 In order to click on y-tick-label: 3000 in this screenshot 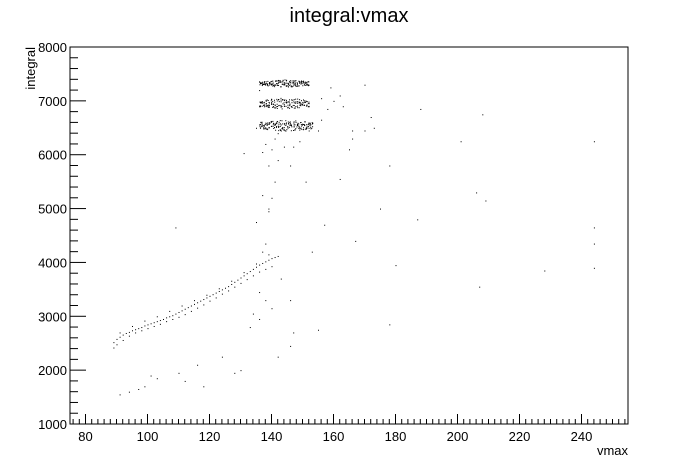, I will do `click(52, 316)`.